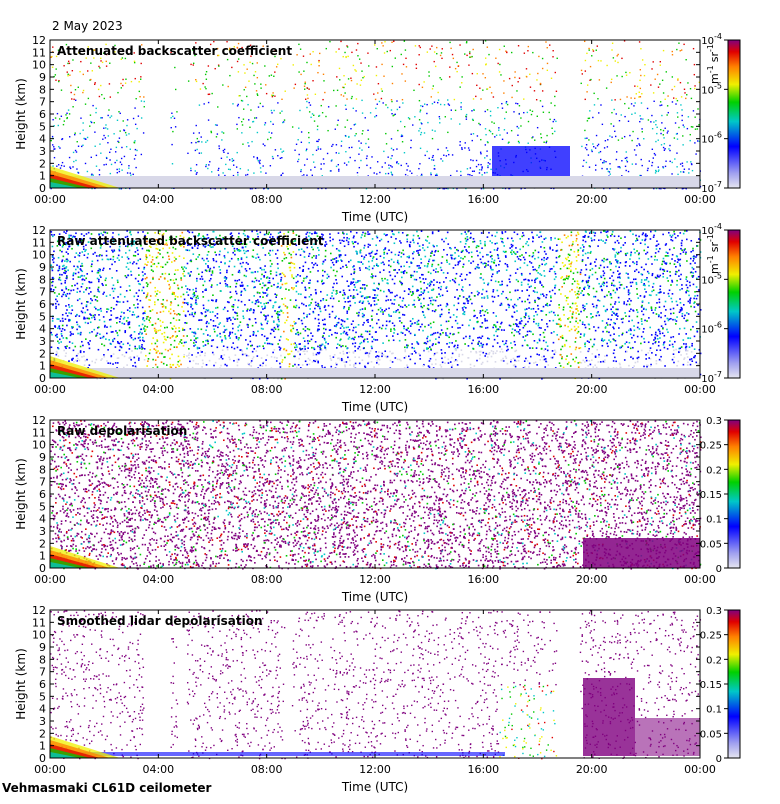  Describe the element at coordinates (714, 470) in the screenshot. I see `colorbar-tick-label: 0.2` at that location.